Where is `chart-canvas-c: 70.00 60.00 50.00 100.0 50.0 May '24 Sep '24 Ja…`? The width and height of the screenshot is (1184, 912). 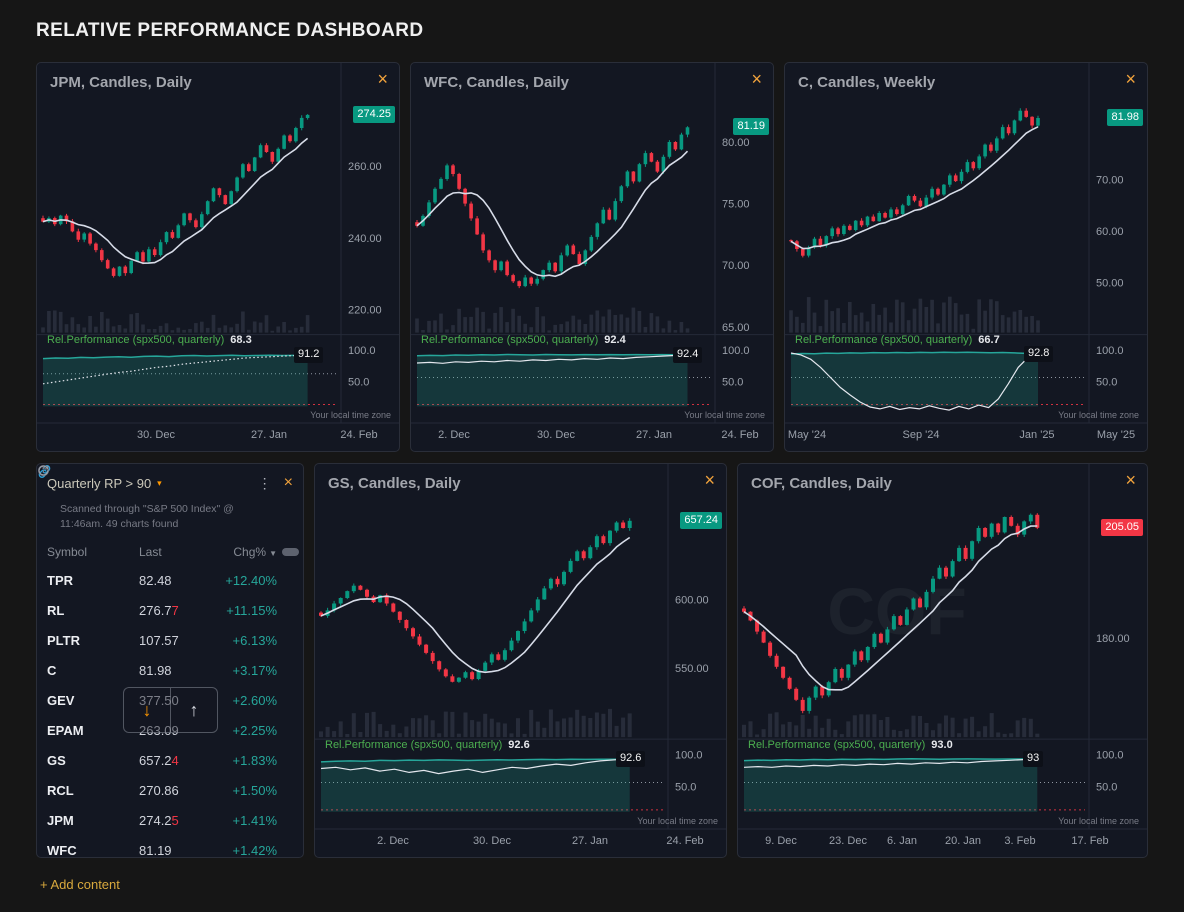 chart-canvas-c: 70.00 60.00 50.00 100.0 50.0 May '24 Sep '24 Ja… is located at coordinates (966, 257).